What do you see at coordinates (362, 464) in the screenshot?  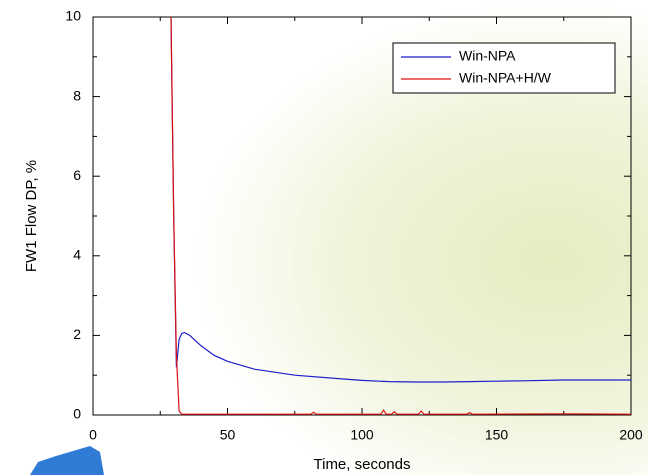 I see `x-axis-label: Time, seconds` at bounding box center [362, 464].